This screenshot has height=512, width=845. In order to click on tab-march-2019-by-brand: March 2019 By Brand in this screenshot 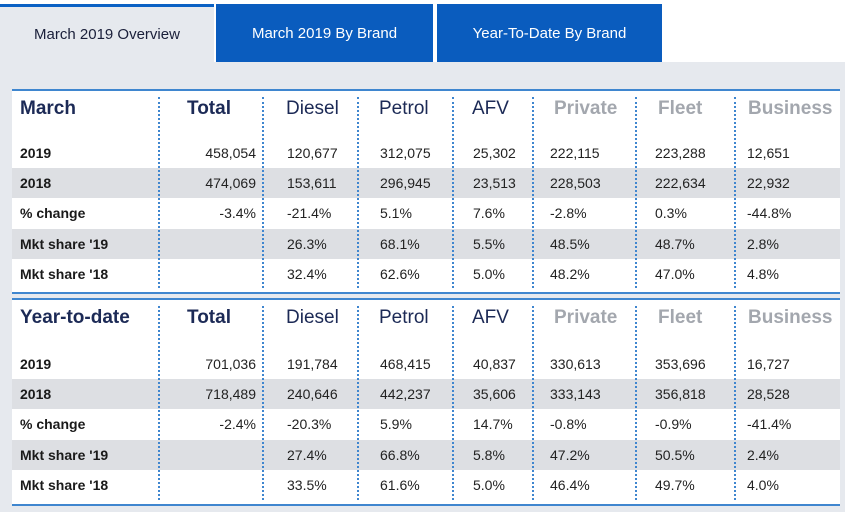, I will do `click(324, 33)`.